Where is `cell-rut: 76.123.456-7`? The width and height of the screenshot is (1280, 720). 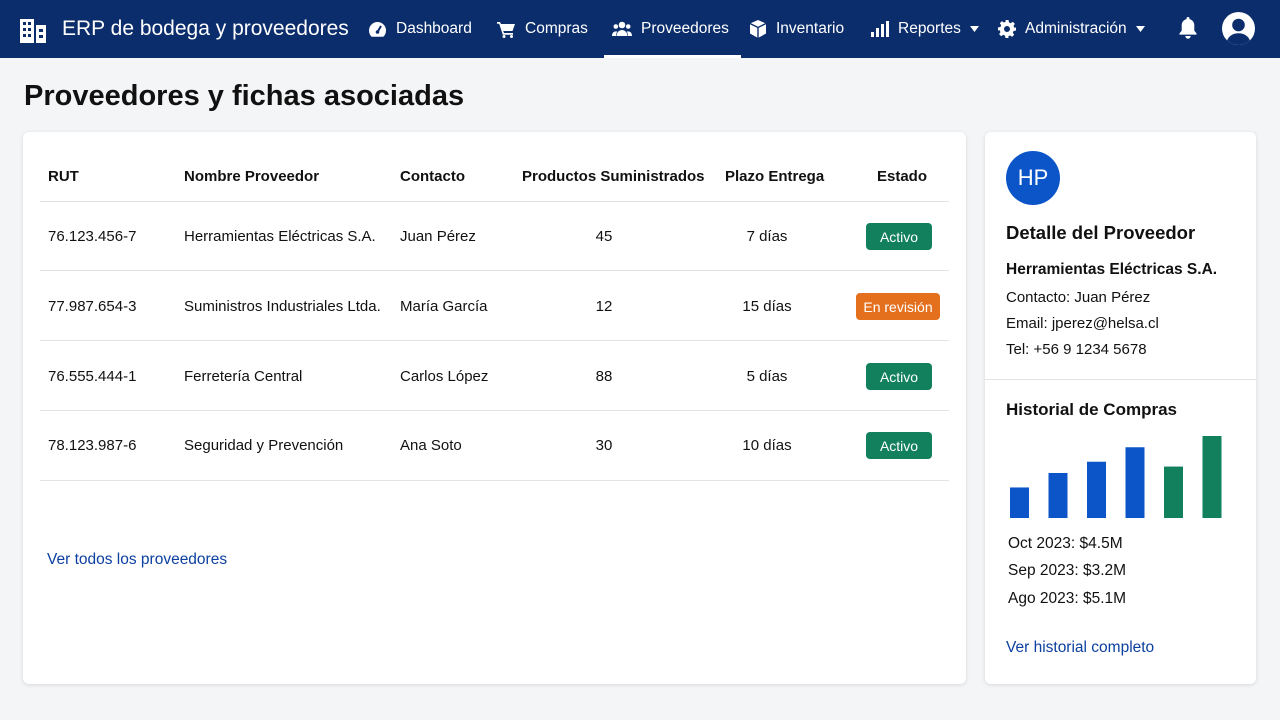
cell-rut: 76.123.456-7 is located at coordinates (92, 236).